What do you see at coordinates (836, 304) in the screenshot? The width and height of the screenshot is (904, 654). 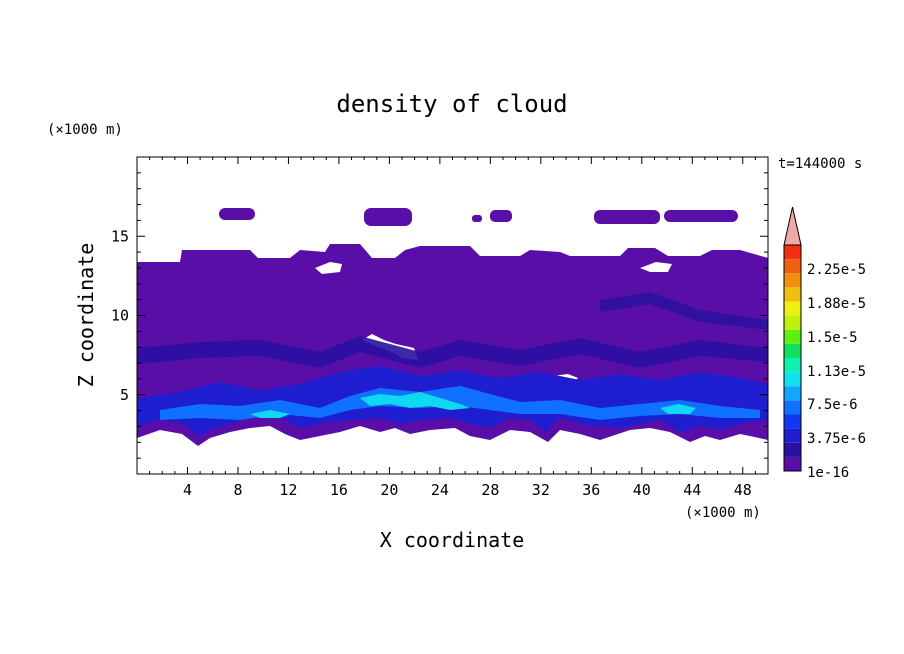 I see `colorbar-label: 1.88e-5` at bounding box center [836, 304].